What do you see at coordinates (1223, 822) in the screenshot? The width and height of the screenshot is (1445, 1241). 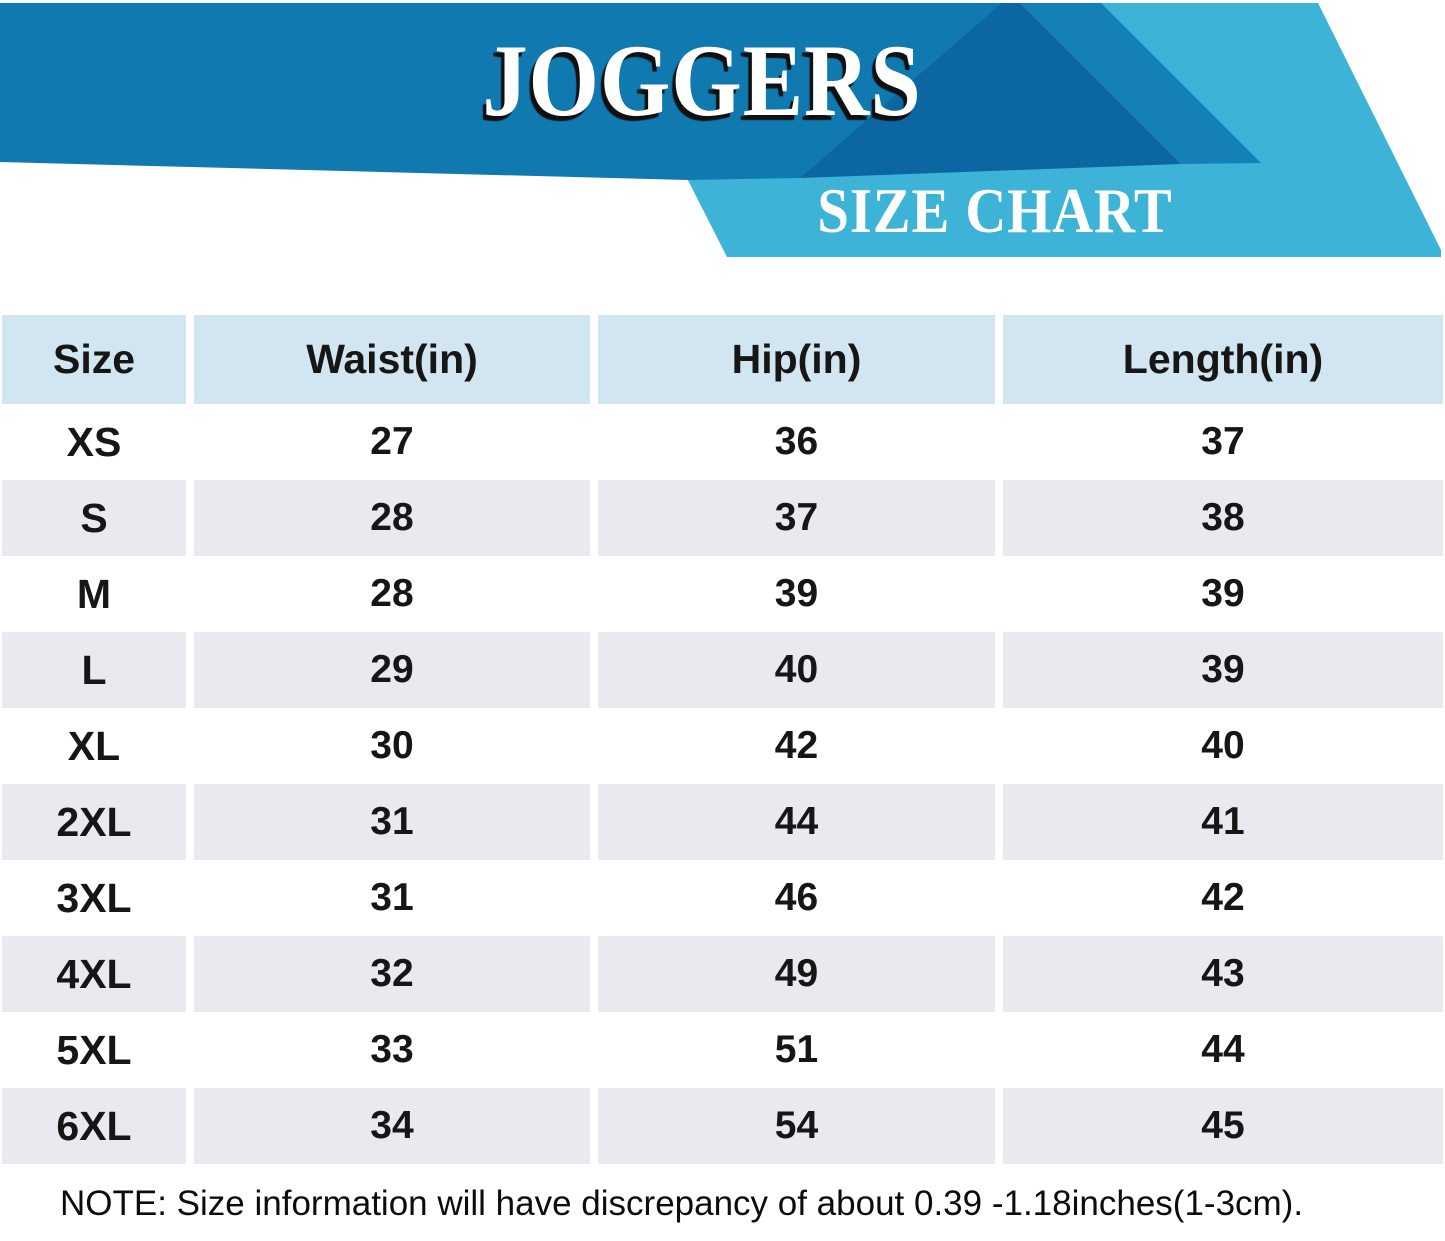 I see `value-cell-lengthin: 41` at bounding box center [1223, 822].